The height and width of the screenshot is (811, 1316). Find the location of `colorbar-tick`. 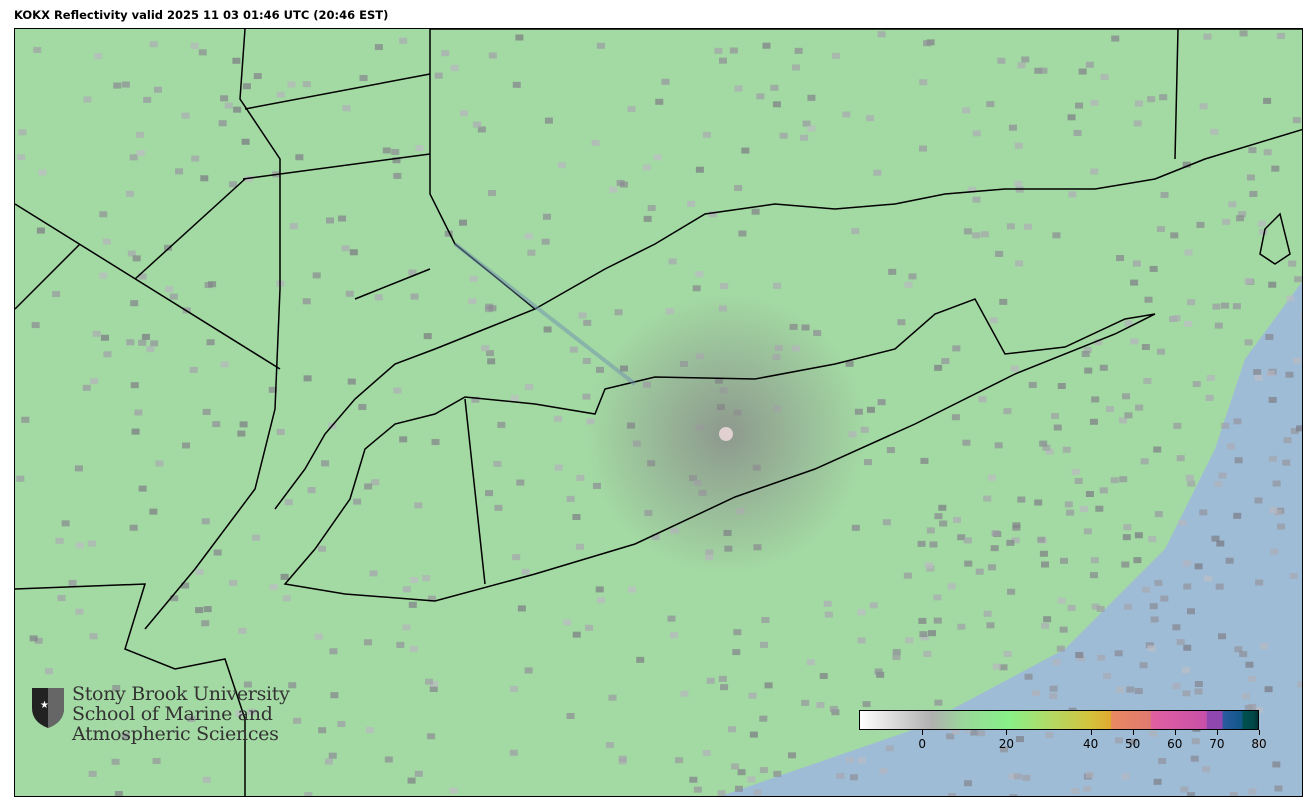

colorbar-tick is located at coordinates (923, 732).